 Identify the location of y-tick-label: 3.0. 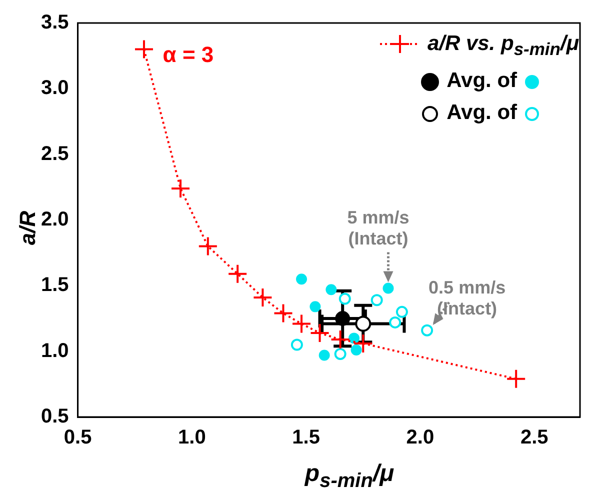
(54, 88).